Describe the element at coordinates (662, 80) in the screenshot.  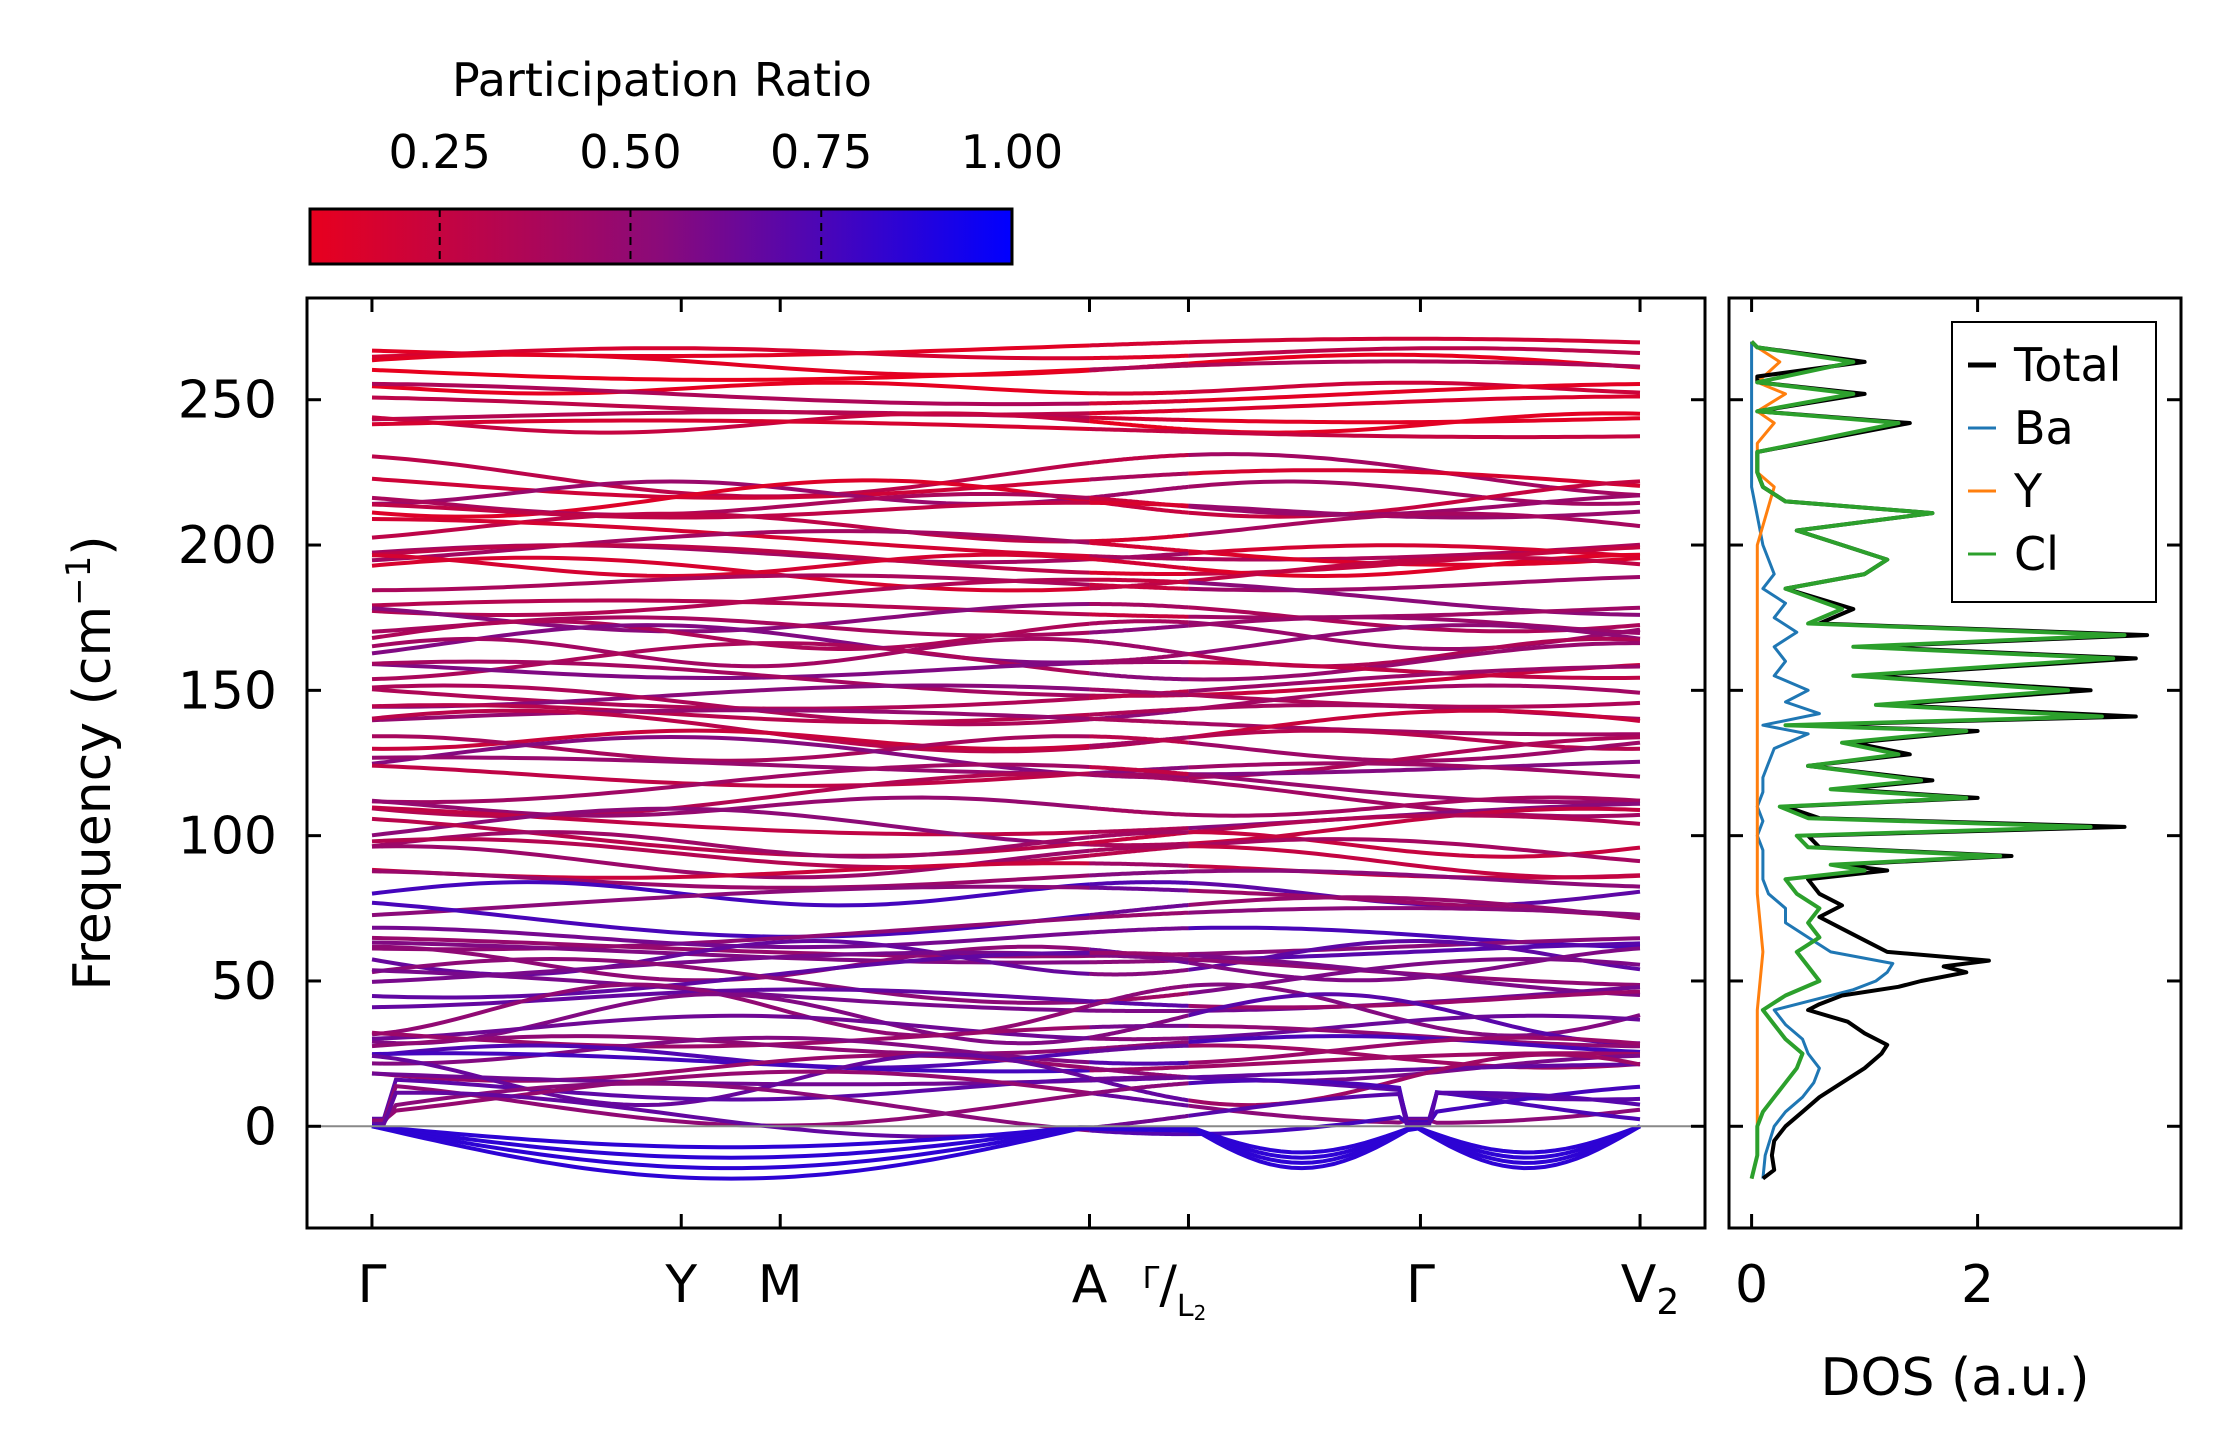
I see `colorbar-title: Participation Ratio` at that location.